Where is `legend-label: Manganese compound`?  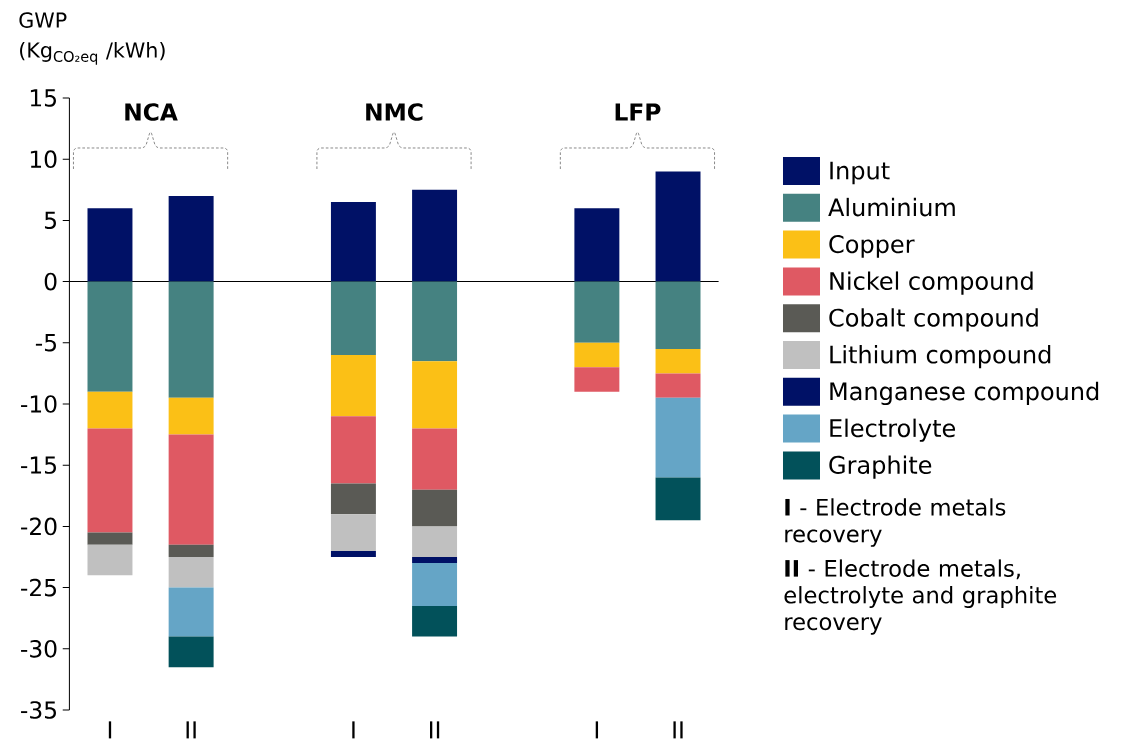 legend-label: Manganese compound is located at coordinates (964, 393).